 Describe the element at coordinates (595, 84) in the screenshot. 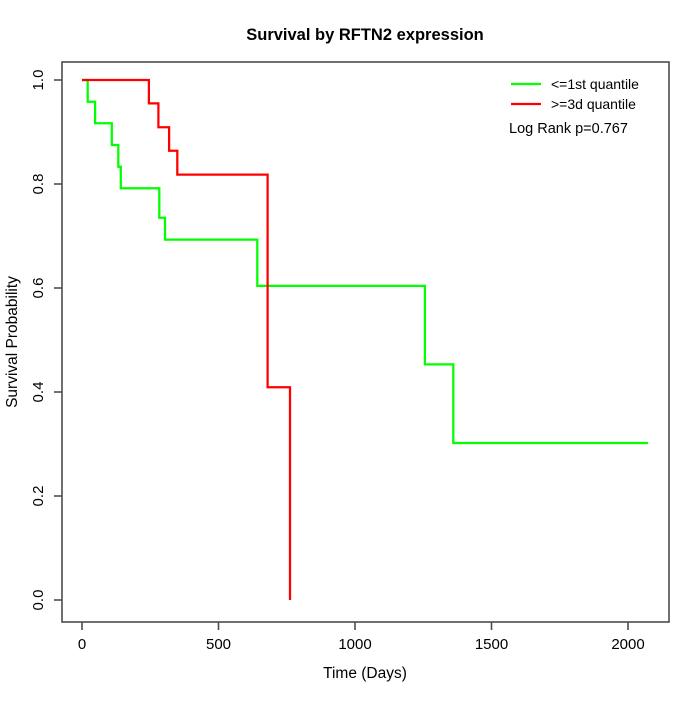

I see `legend-label-low-quantile: <=1st quantile` at that location.